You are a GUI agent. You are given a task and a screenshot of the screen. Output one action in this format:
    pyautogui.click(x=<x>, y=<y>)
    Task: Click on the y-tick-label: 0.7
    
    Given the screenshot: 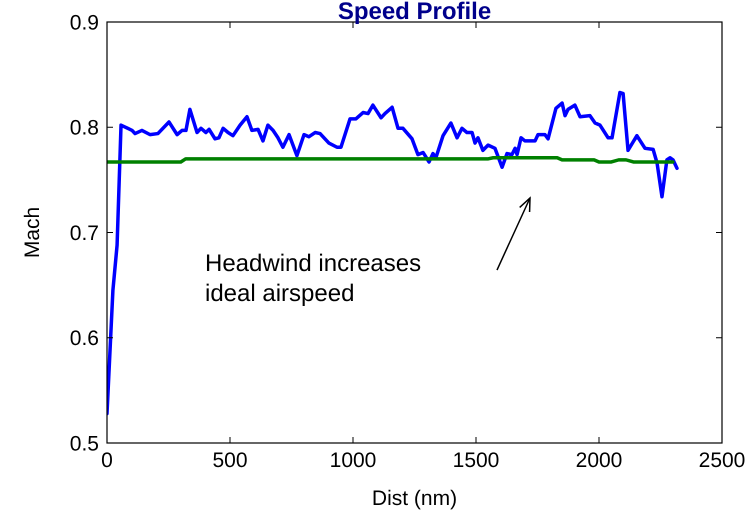 What is the action you would take?
    pyautogui.click(x=84, y=233)
    